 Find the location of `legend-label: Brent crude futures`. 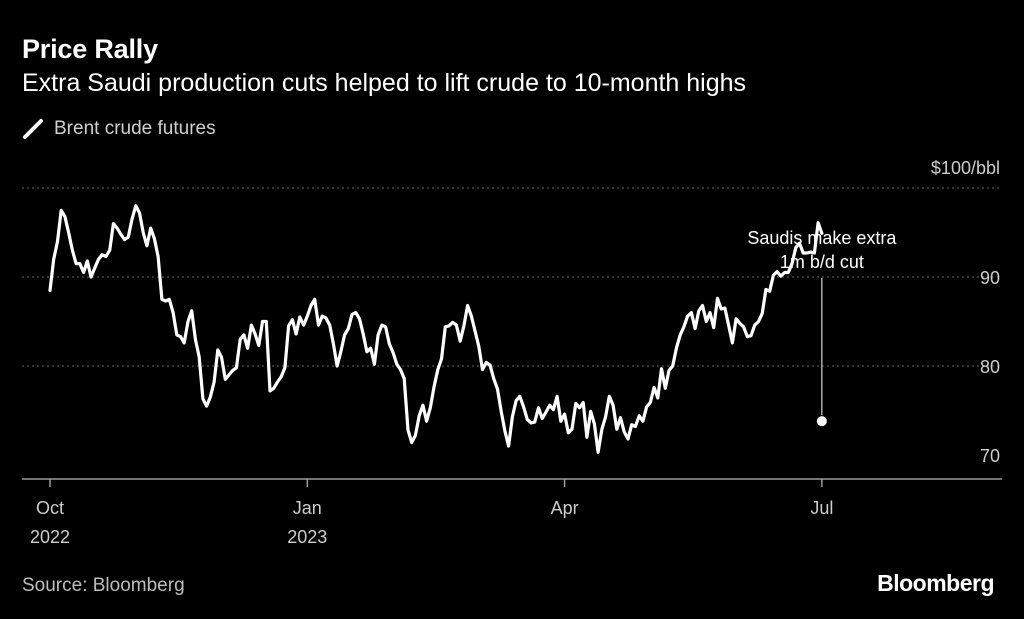

legend-label: Brent crude futures is located at coordinates (135, 128).